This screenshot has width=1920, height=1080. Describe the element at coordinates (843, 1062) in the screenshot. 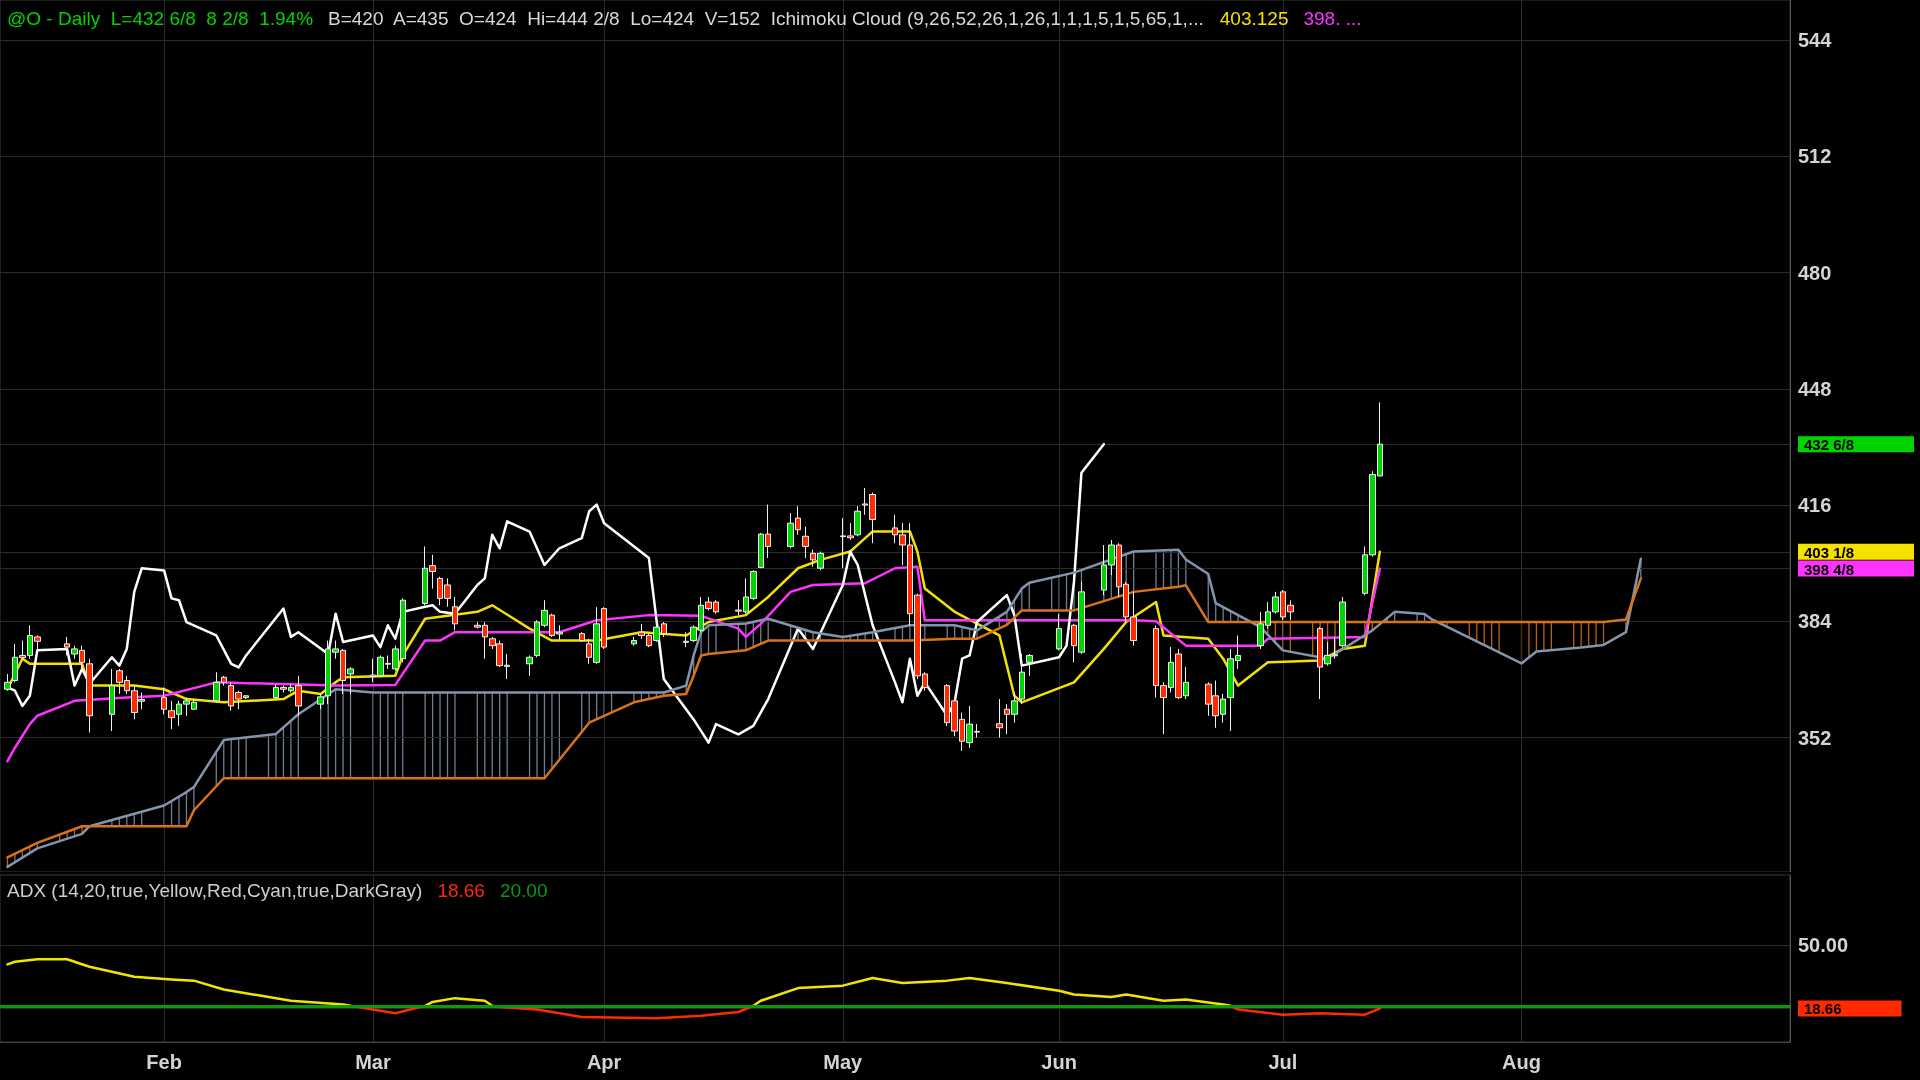

I see `x-tick-label: May` at that location.